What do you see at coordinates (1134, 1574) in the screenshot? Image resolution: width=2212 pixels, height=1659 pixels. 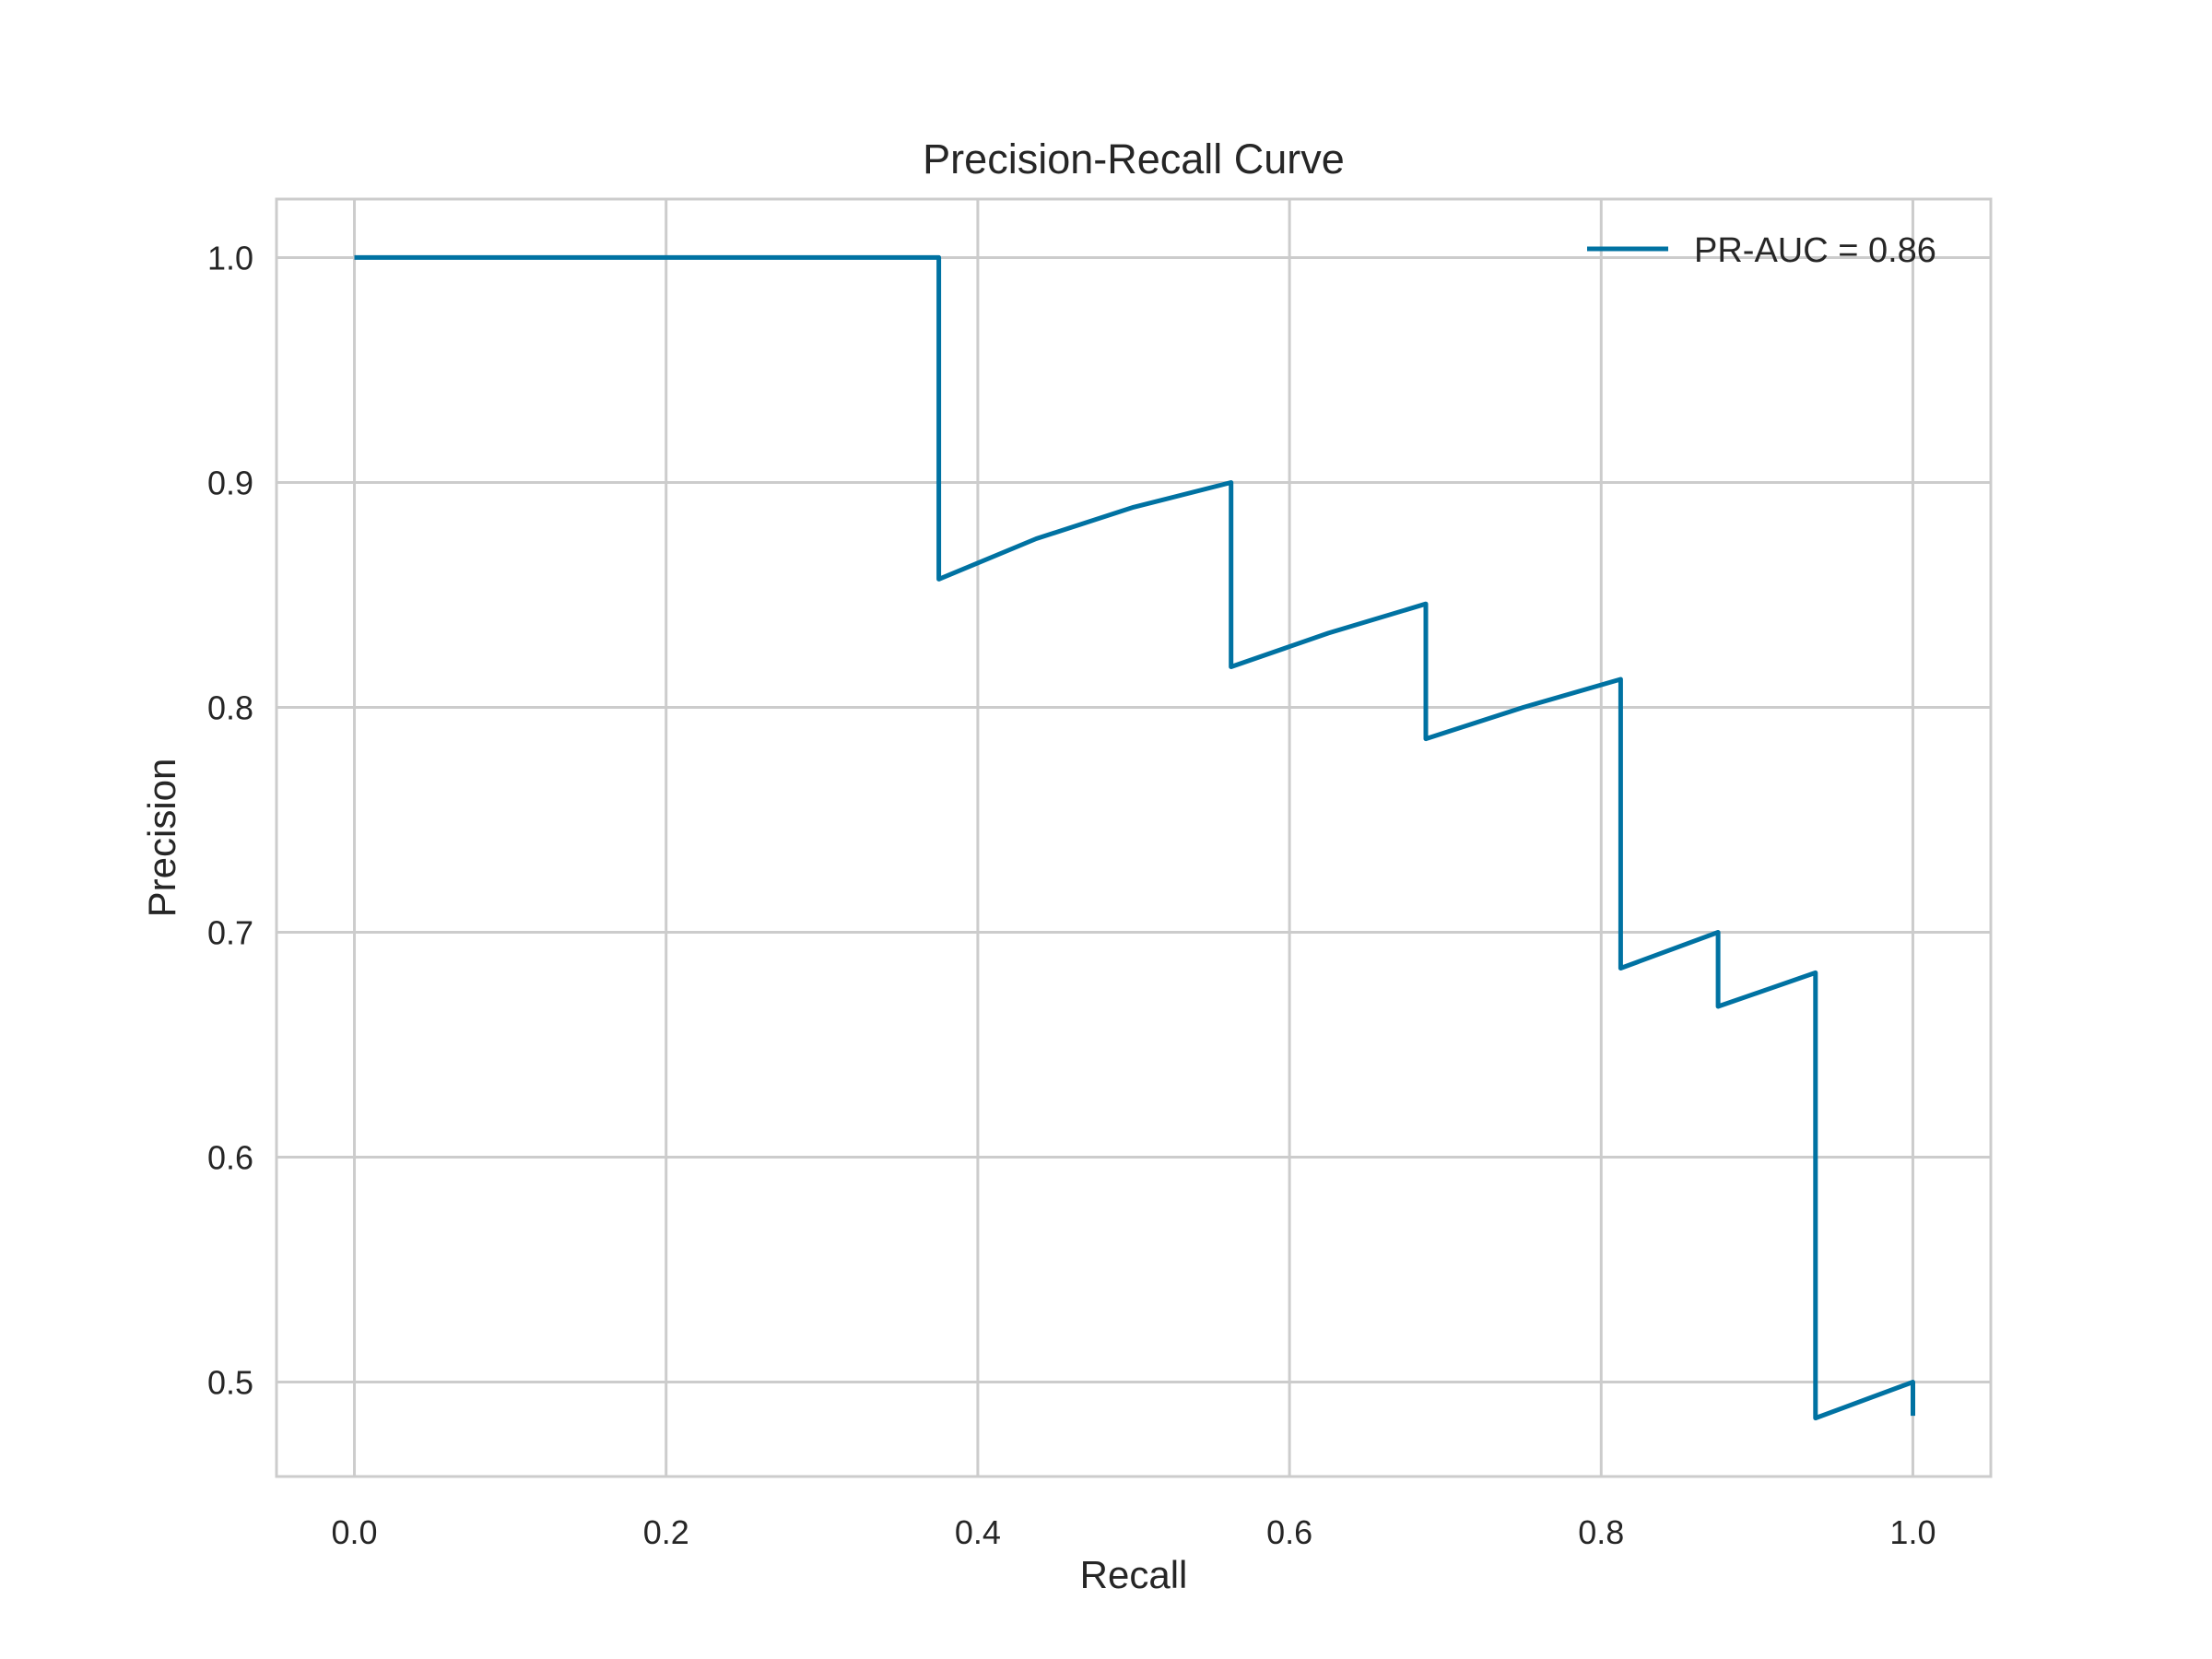 I see `x-axis-label: Recall` at bounding box center [1134, 1574].